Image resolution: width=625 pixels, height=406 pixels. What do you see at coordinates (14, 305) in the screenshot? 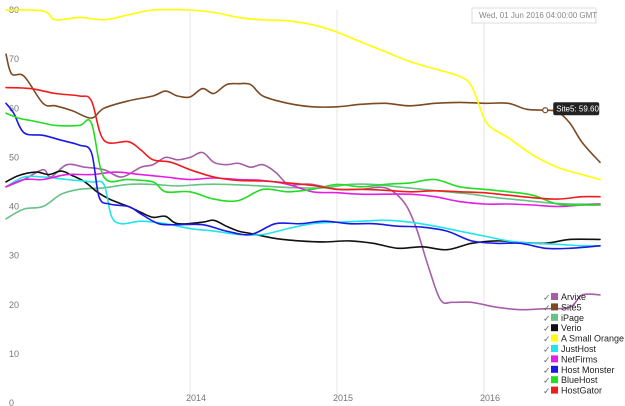
I see `y-tick-label: 20` at bounding box center [14, 305].